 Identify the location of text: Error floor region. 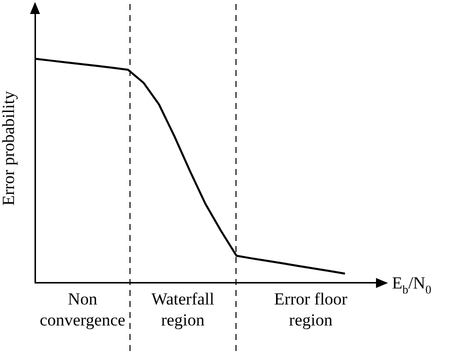
(311, 310).